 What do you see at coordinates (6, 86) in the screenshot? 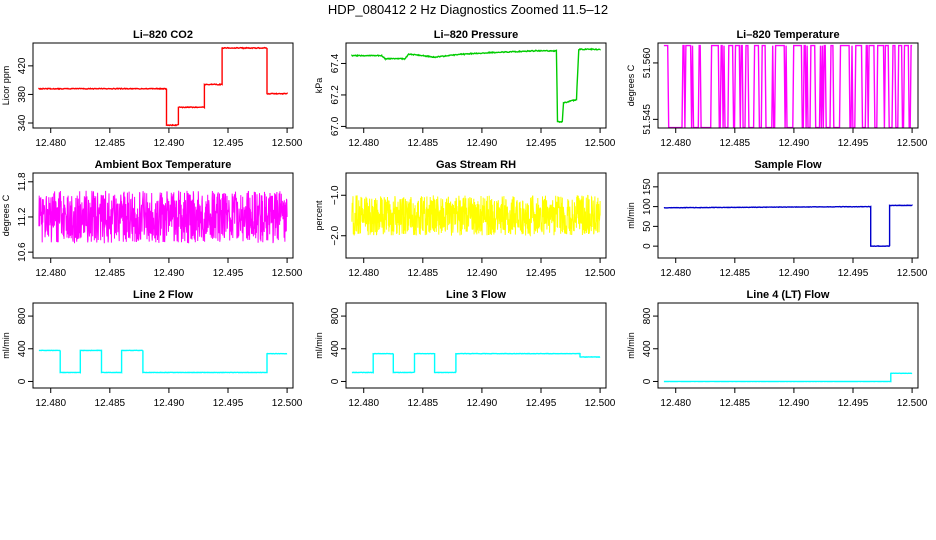
I see `y-axis-label: Licor ppm` at bounding box center [6, 86].